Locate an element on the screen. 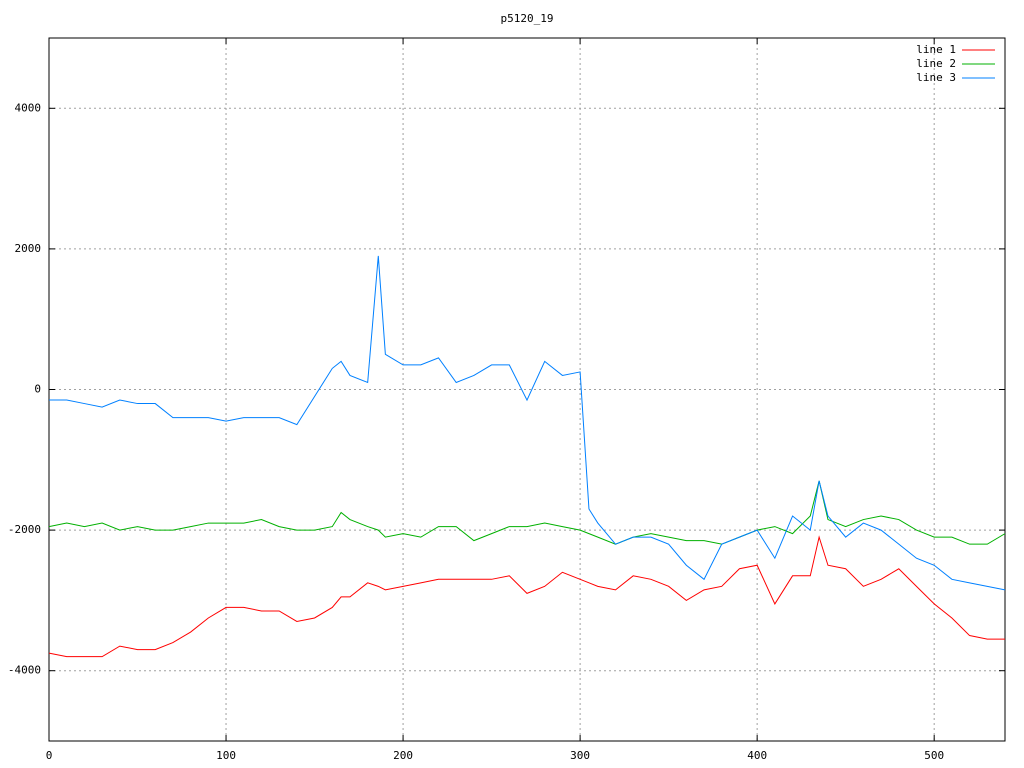 The width and height of the screenshot is (1024, 768). x-tick-label: 100 is located at coordinates (226, 755).